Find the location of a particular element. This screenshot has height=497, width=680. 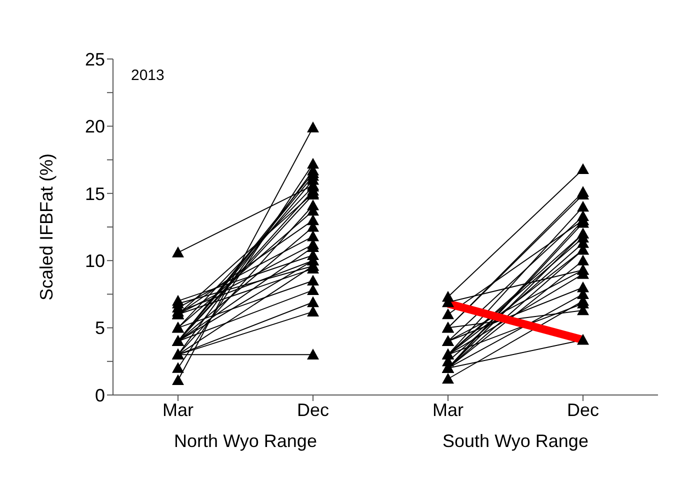

y-tick-label: 5 is located at coordinates (99, 328).